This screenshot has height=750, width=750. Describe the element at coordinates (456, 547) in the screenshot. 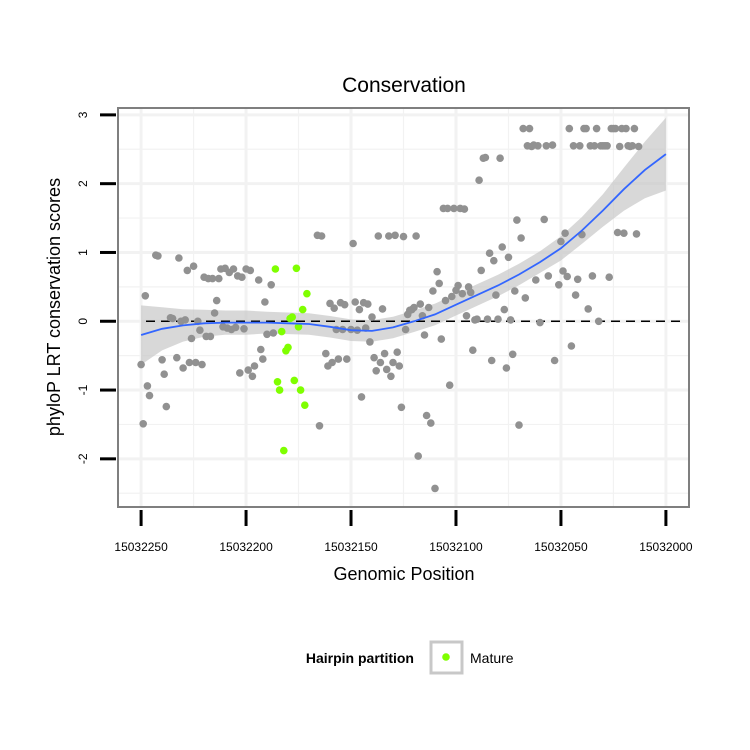

I see `x-tick-label: 15032100` at that location.